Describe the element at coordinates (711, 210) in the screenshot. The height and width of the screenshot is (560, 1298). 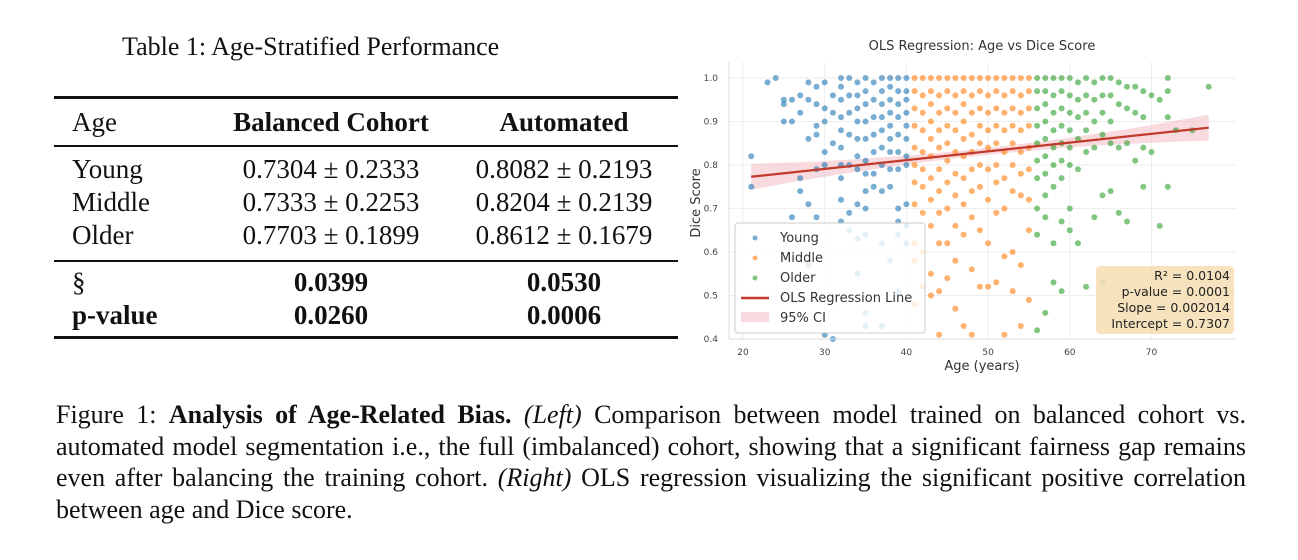
I see `y-tick-label: 0.7` at that location.